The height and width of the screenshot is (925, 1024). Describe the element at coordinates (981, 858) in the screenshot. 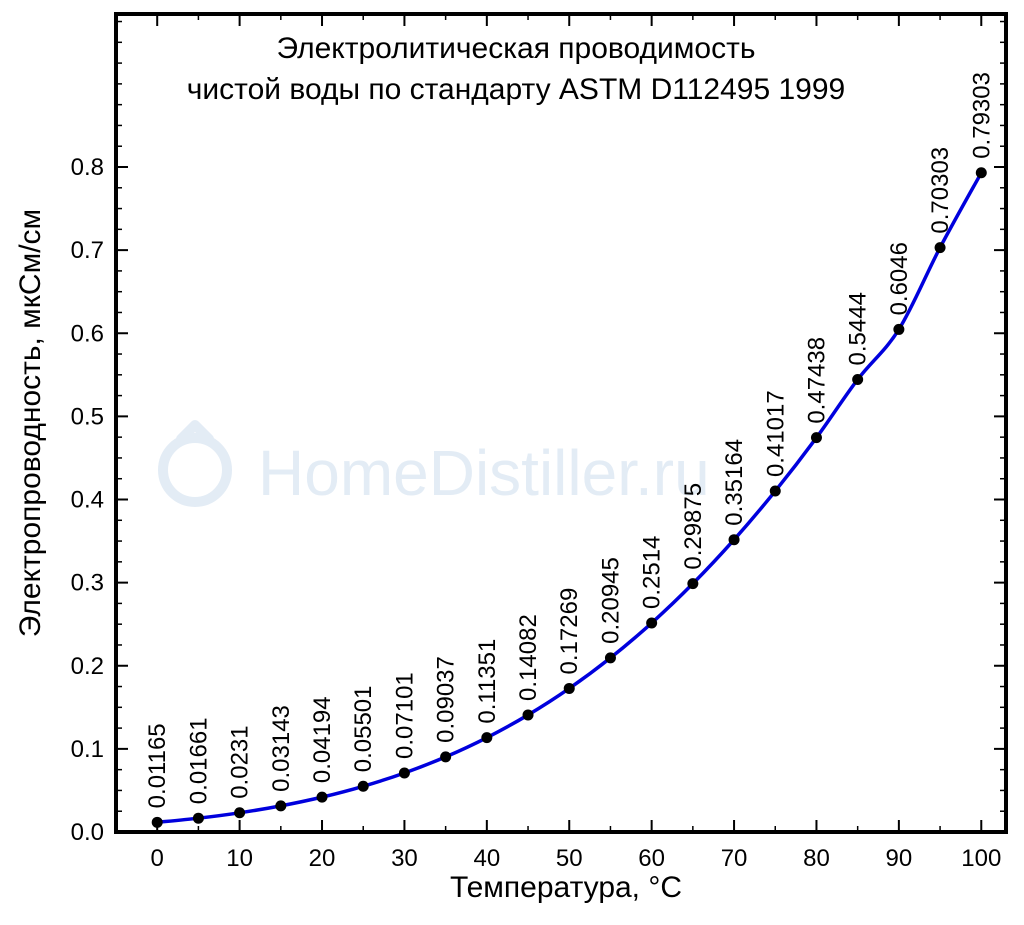

I see `x-tick-label: 100` at that location.